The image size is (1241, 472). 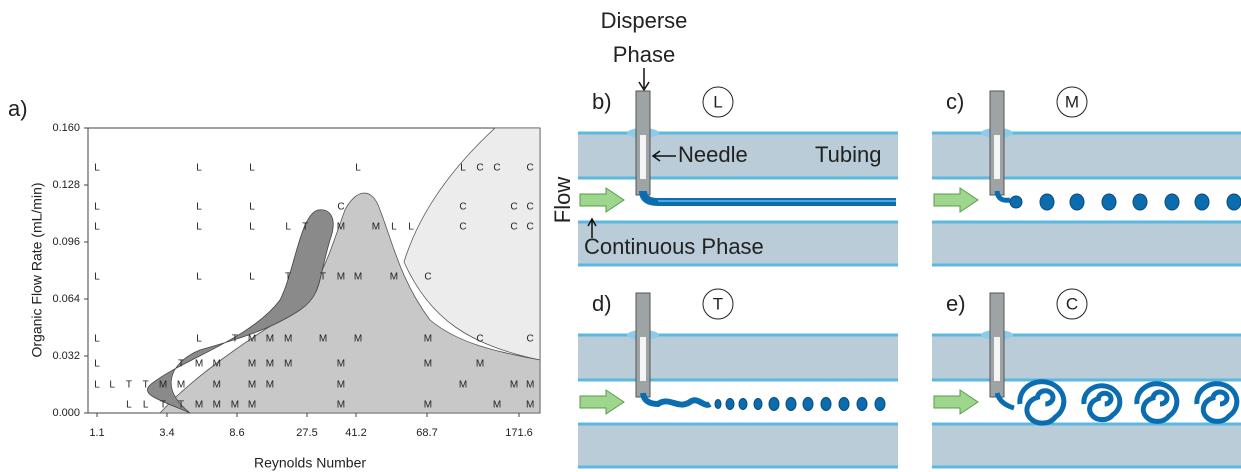 What do you see at coordinates (644, 20) in the screenshot?
I see `disperse-label: Disperse` at bounding box center [644, 20].